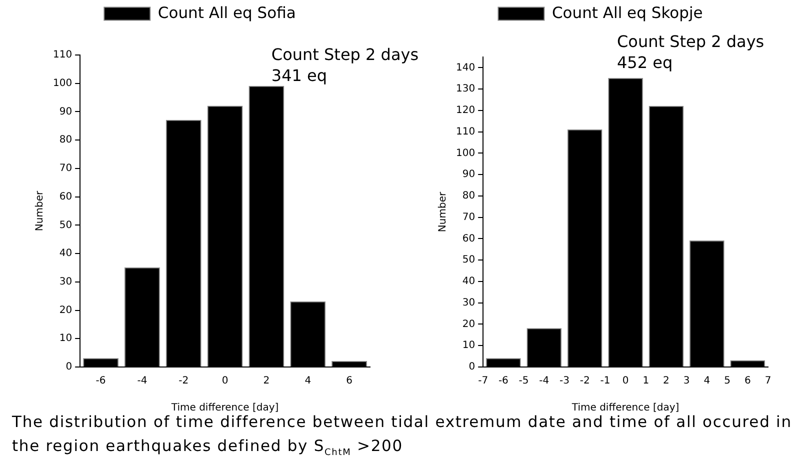 The height and width of the screenshot is (464, 805). What do you see at coordinates (565, 381) in the screenshot?
I see `x-tick-label: -3` at bounding box center [565, 381].